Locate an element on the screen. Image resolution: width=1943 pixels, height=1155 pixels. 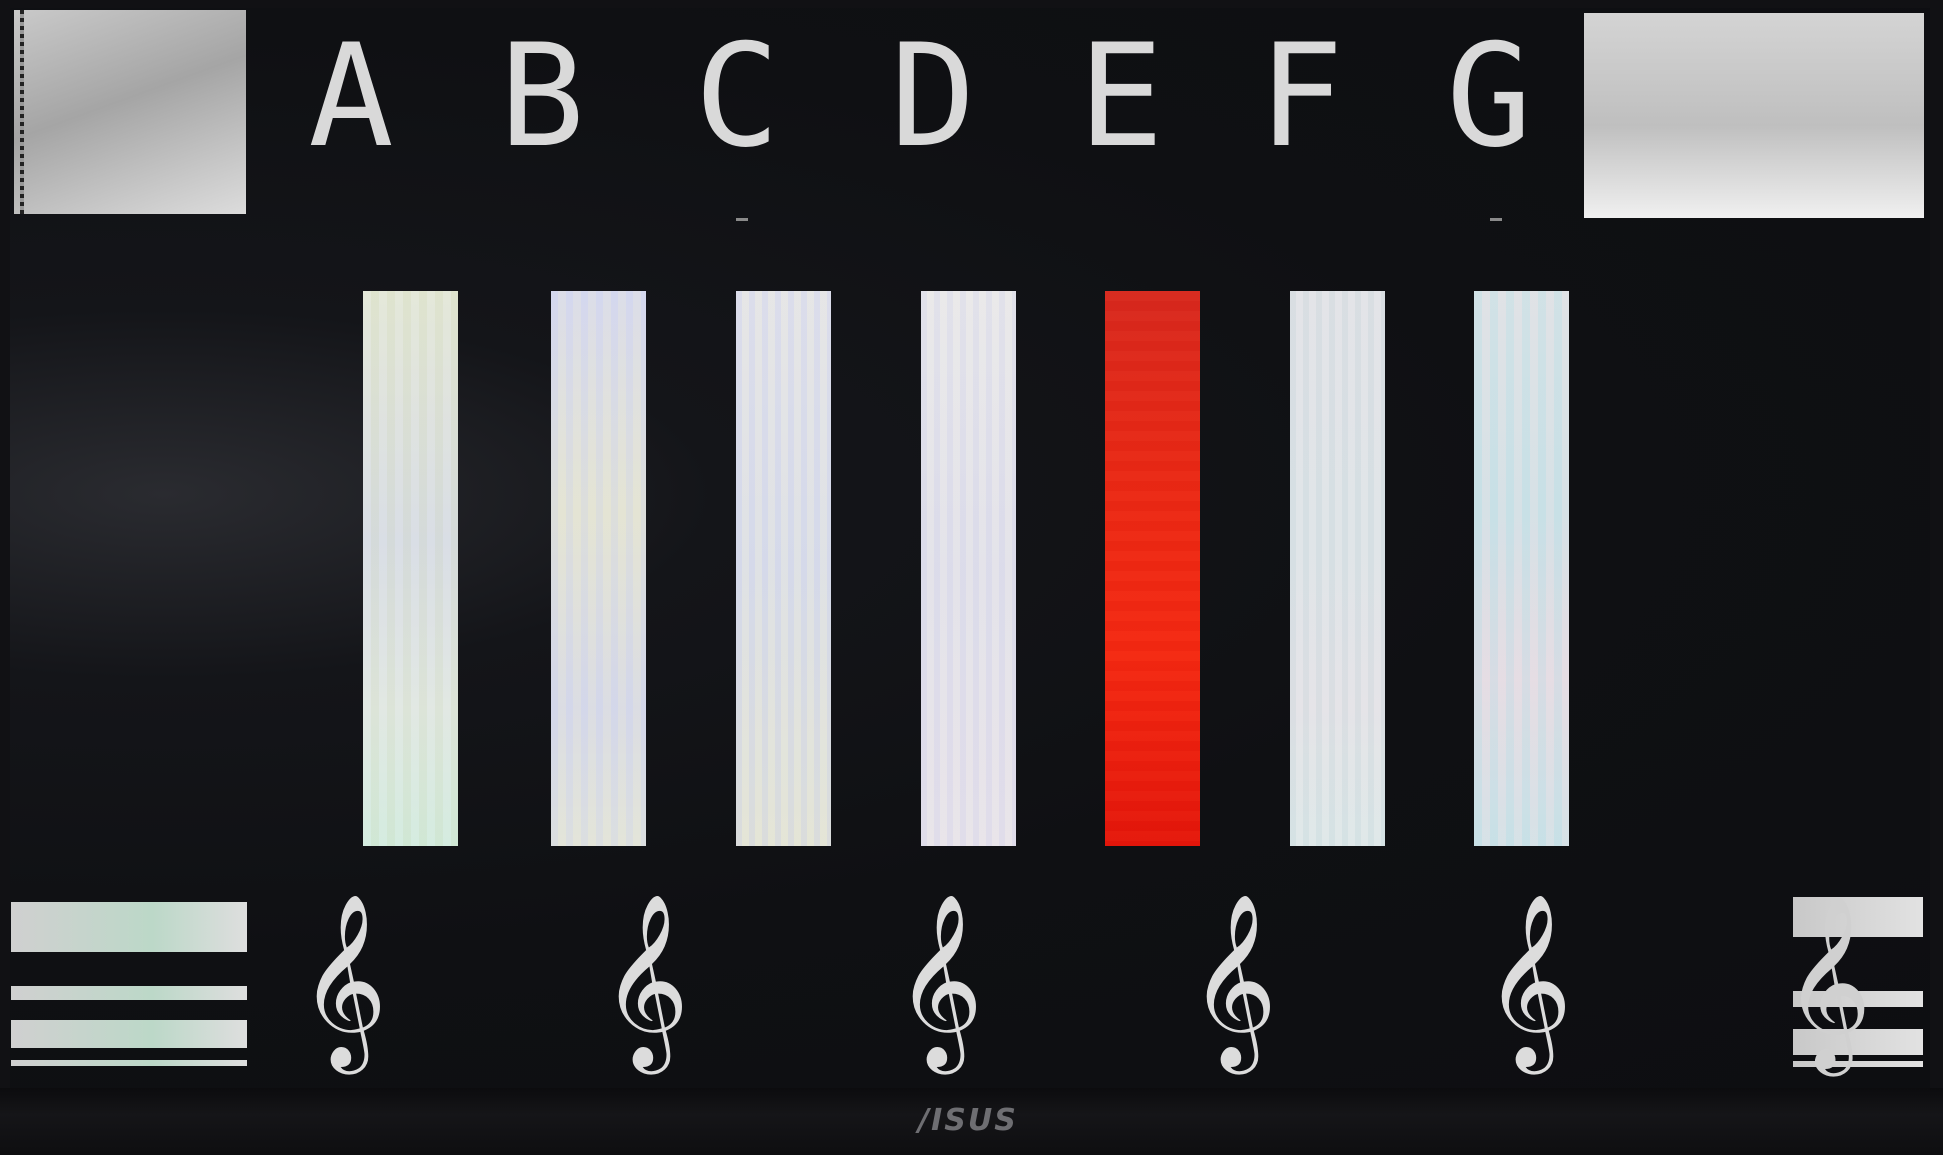
monitor-bezel is located at coordinates (971, 1121).